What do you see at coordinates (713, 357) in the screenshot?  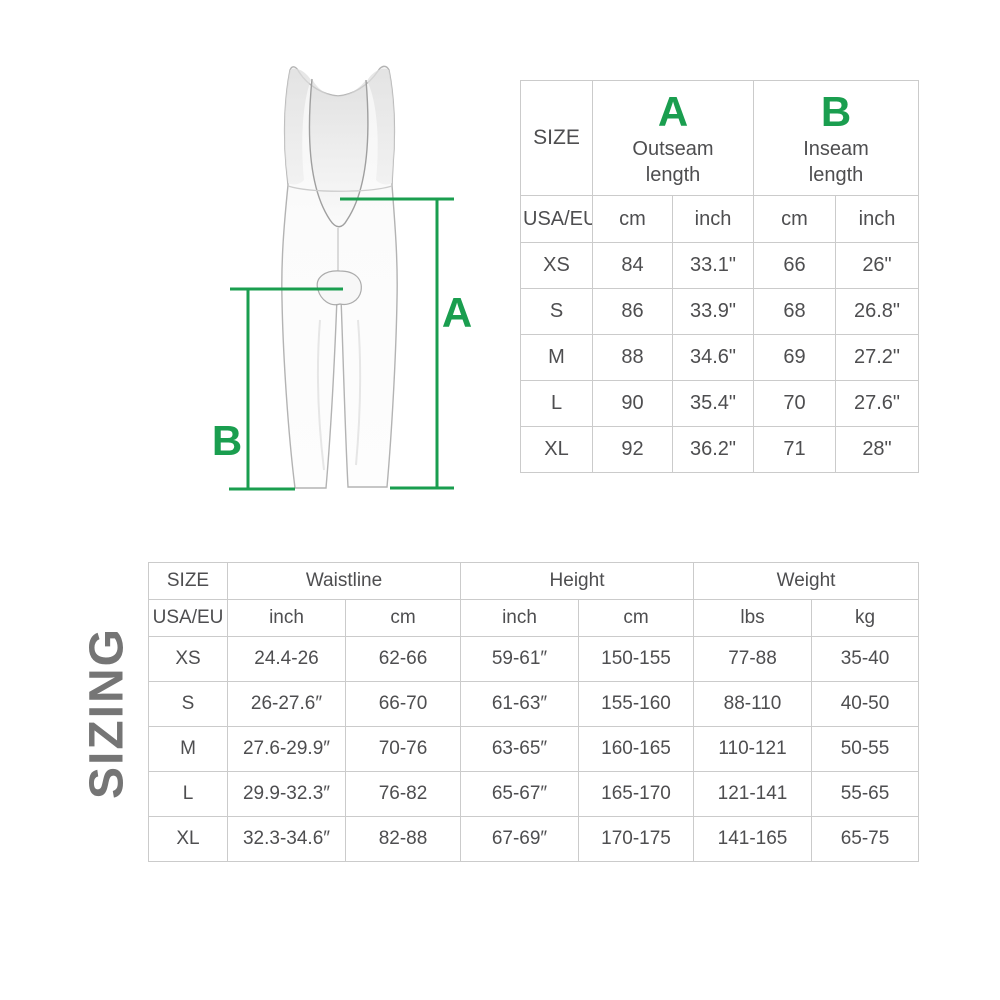 I see `value-cell: 34.6"` at bounding box center [713, 357].